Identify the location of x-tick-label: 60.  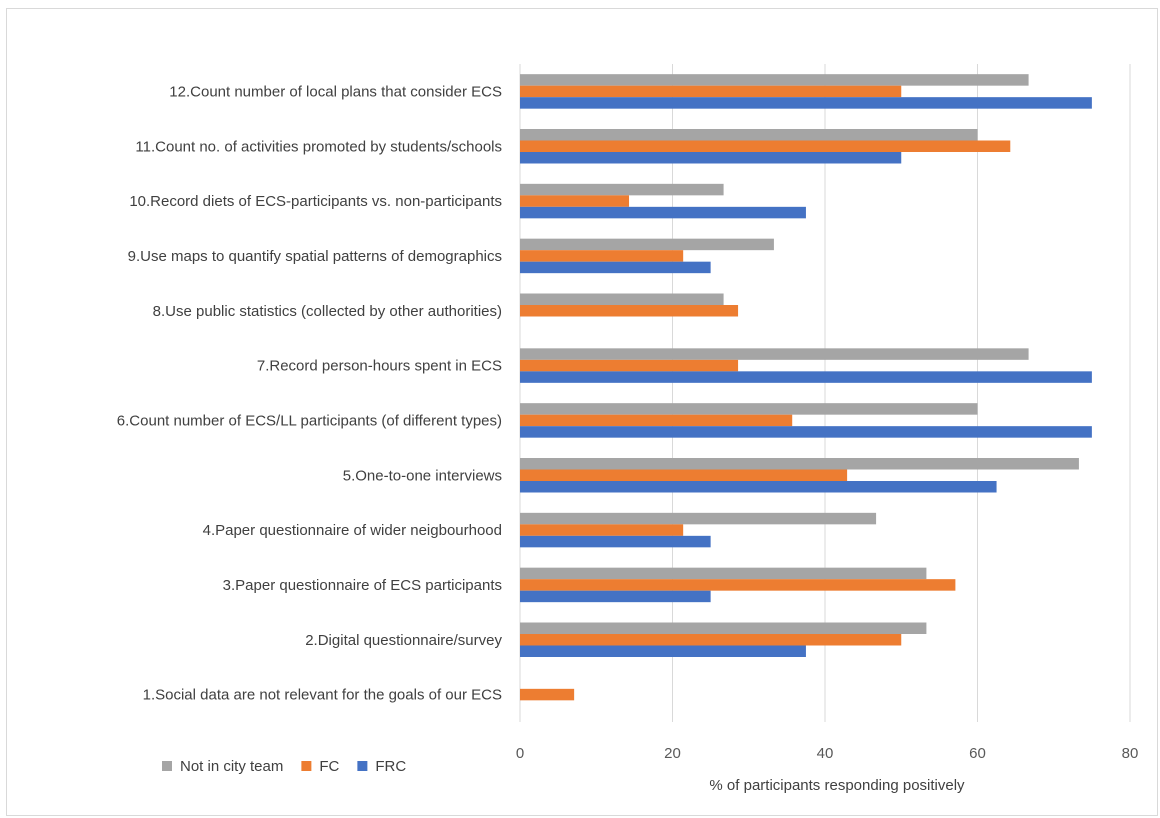
(977, 753).